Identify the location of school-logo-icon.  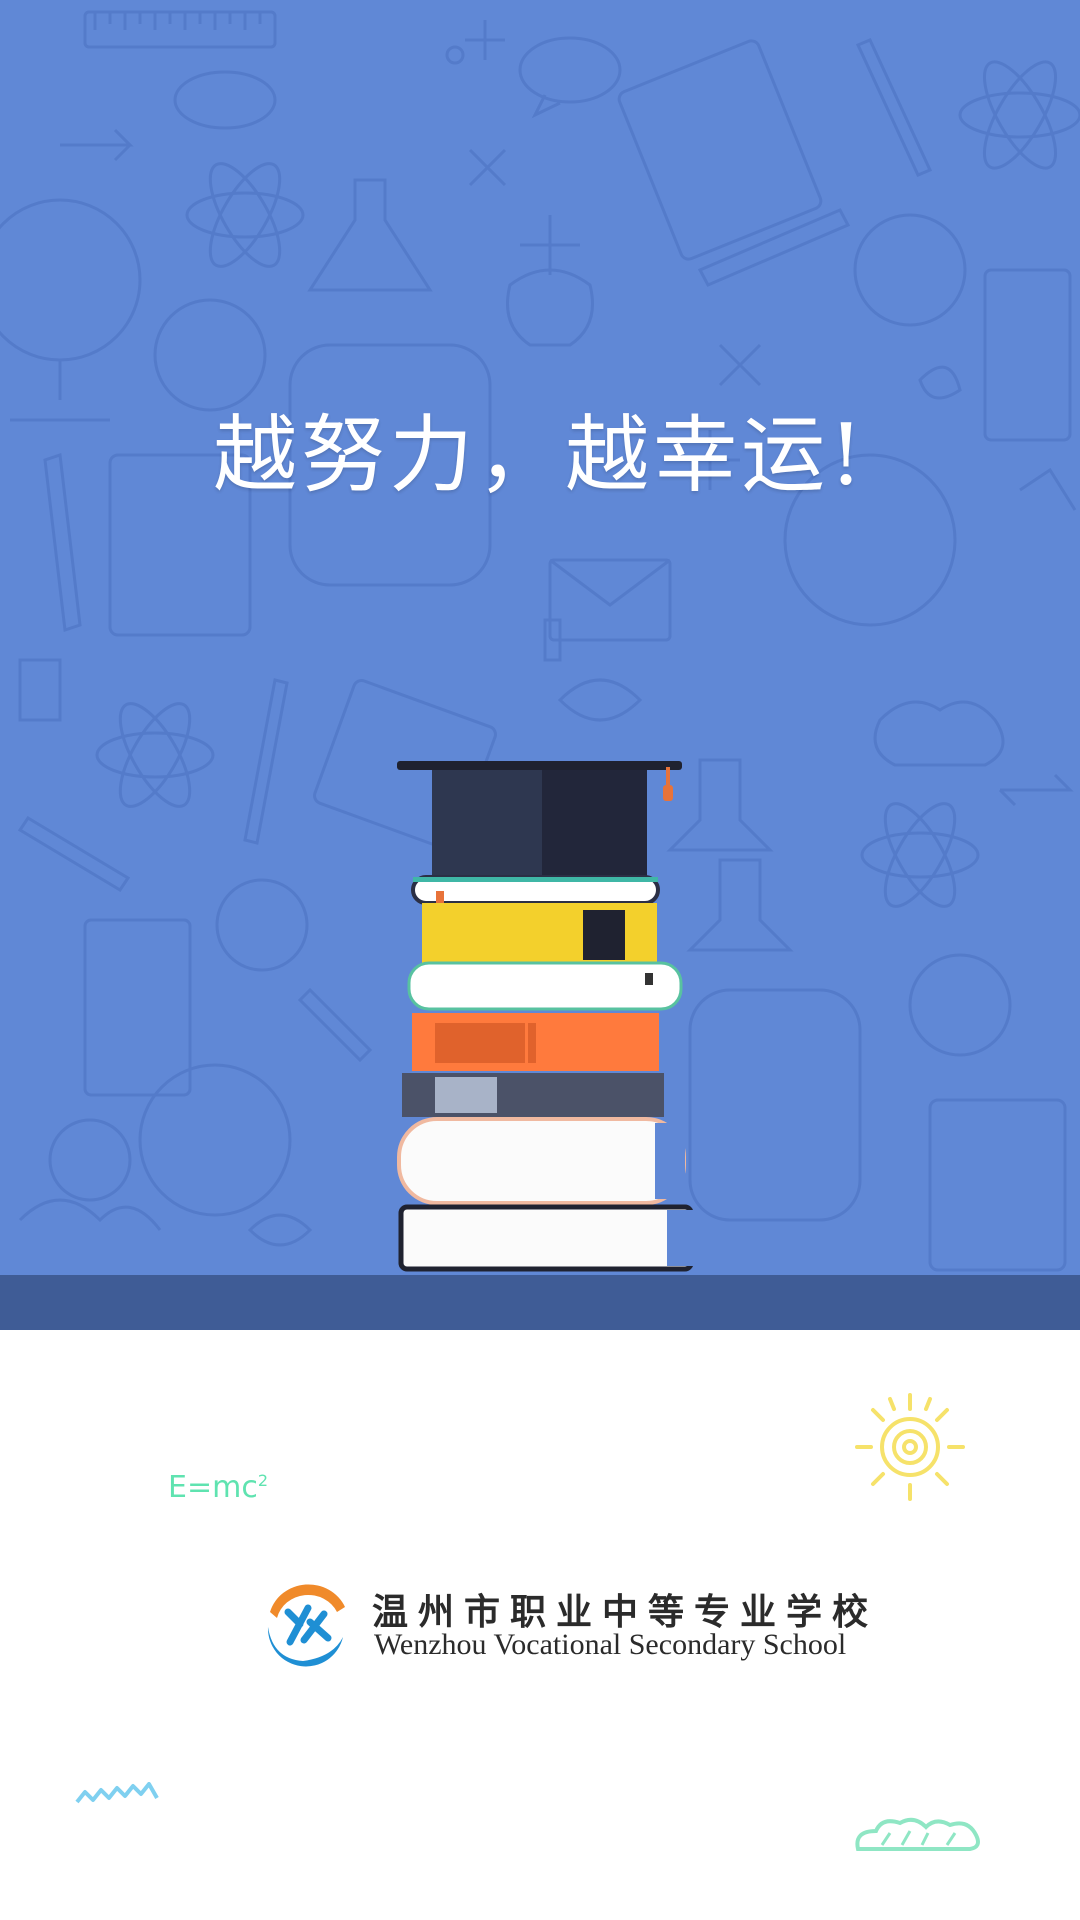
(306, 1625).